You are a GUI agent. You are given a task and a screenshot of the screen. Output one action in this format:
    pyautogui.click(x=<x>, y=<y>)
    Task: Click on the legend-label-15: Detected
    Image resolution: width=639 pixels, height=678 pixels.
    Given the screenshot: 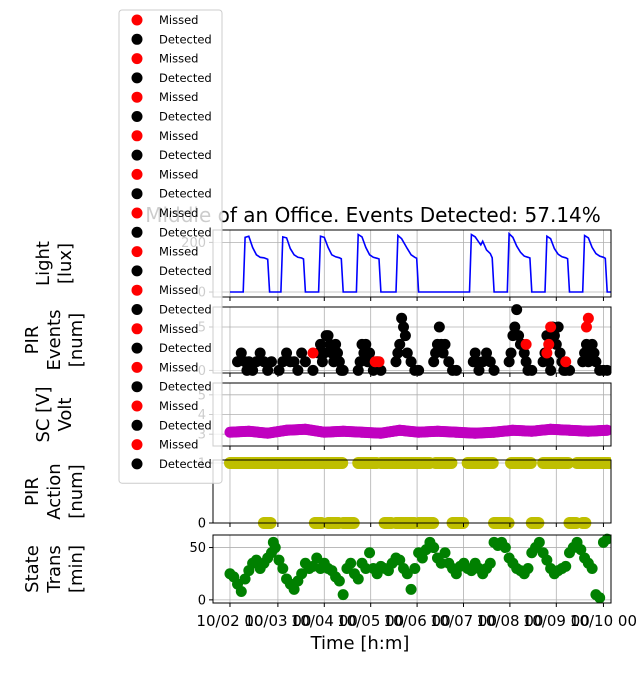 What is the action you would take?
    pyautogui.click(x=185, y=310)
    